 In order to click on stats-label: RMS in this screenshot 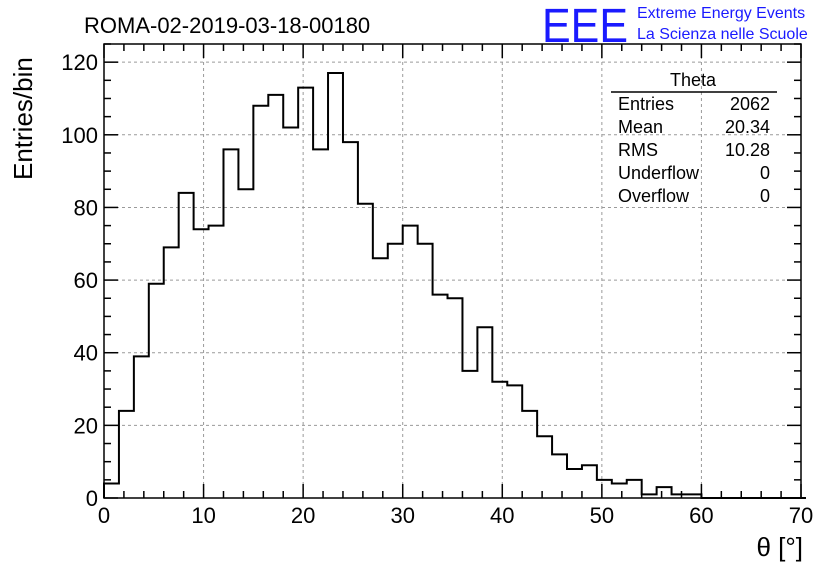, I will do `click(638, 150)`.